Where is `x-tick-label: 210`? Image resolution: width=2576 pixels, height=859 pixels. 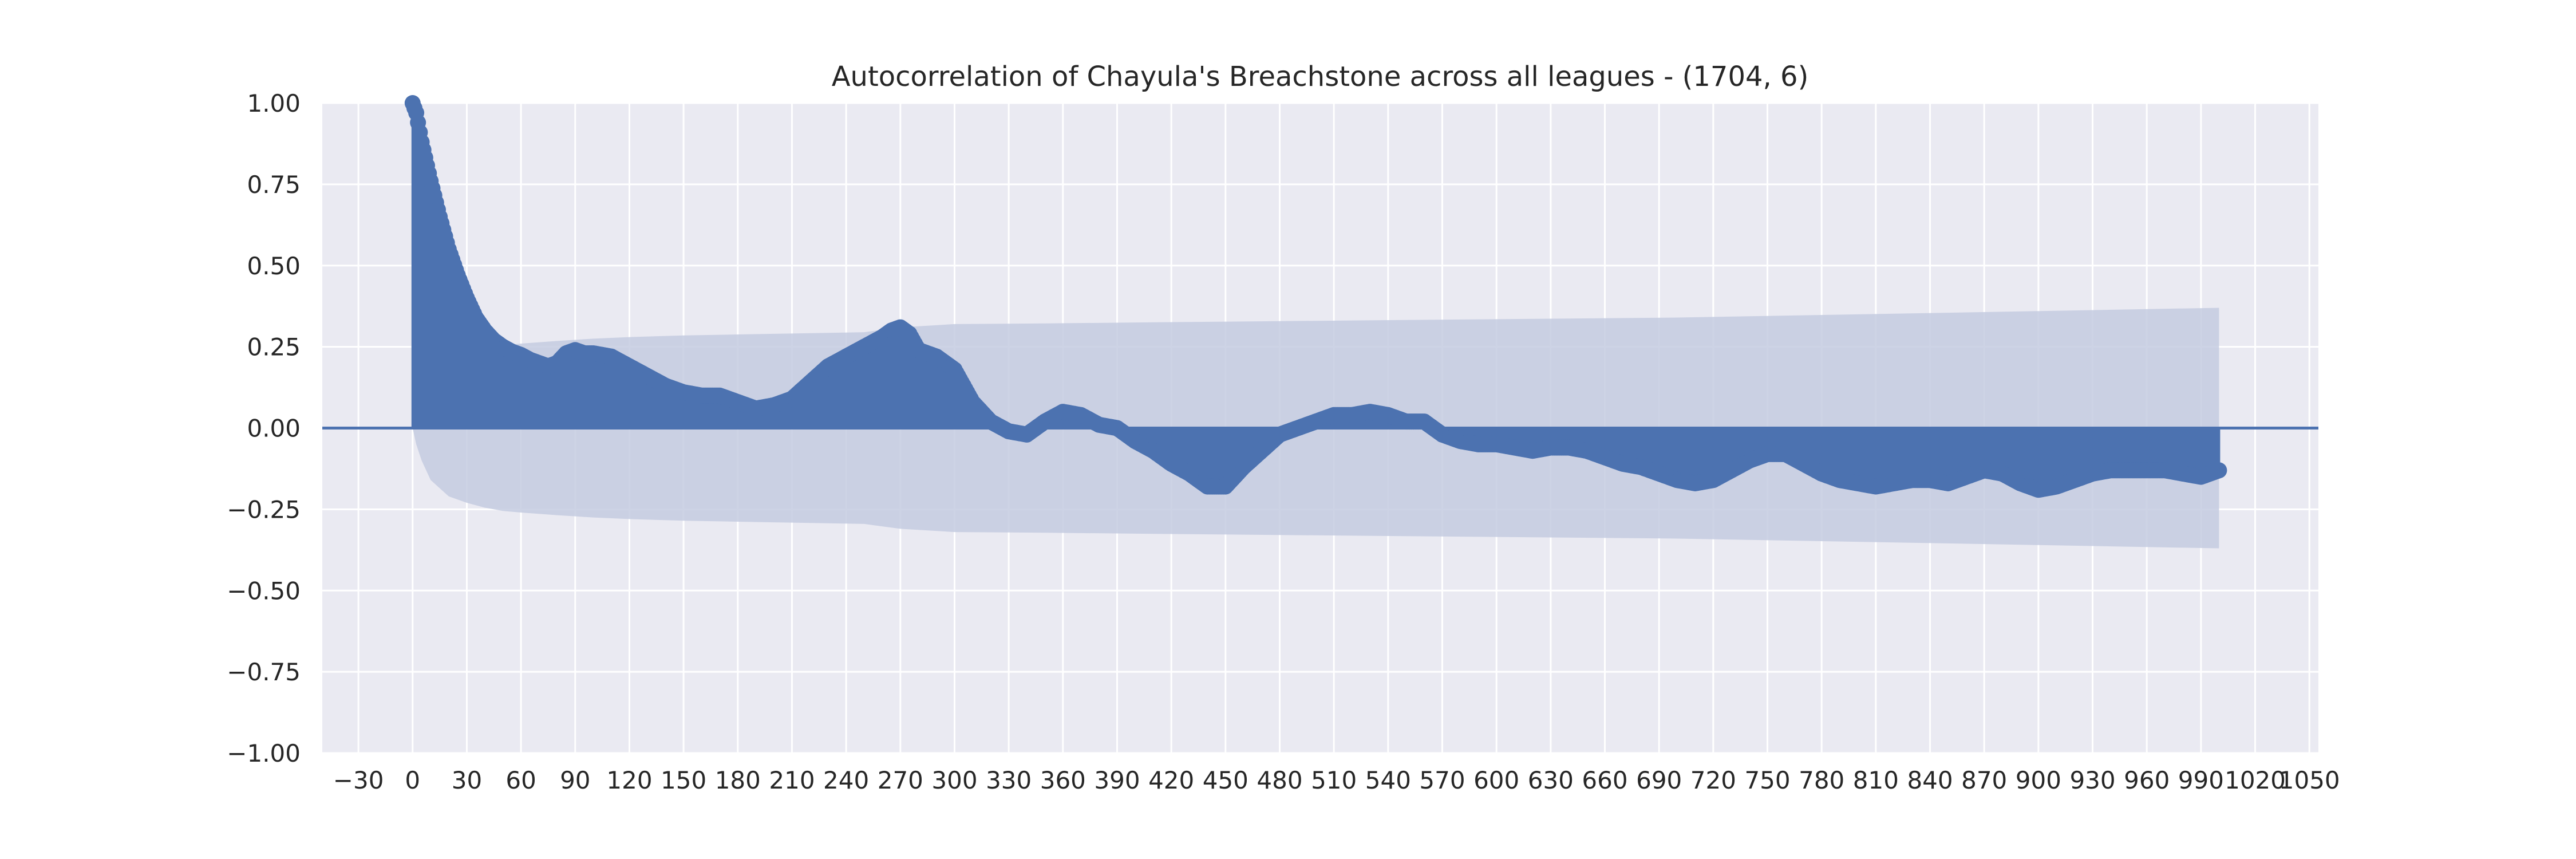 x-tick-label: 210 is located at coordinates (792, 780).